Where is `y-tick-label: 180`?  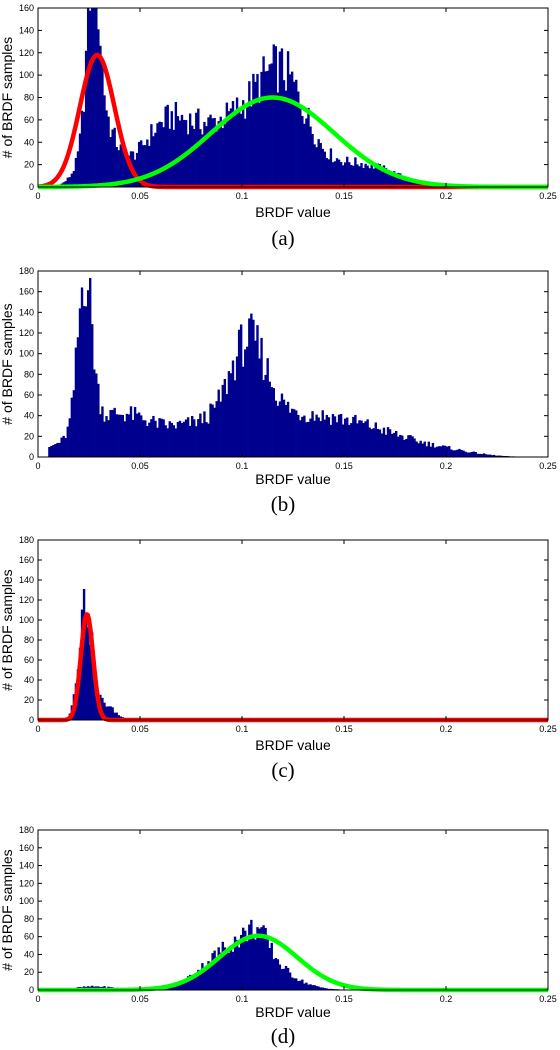 y-tick-label: 180 is located at coordinates (26, 271).